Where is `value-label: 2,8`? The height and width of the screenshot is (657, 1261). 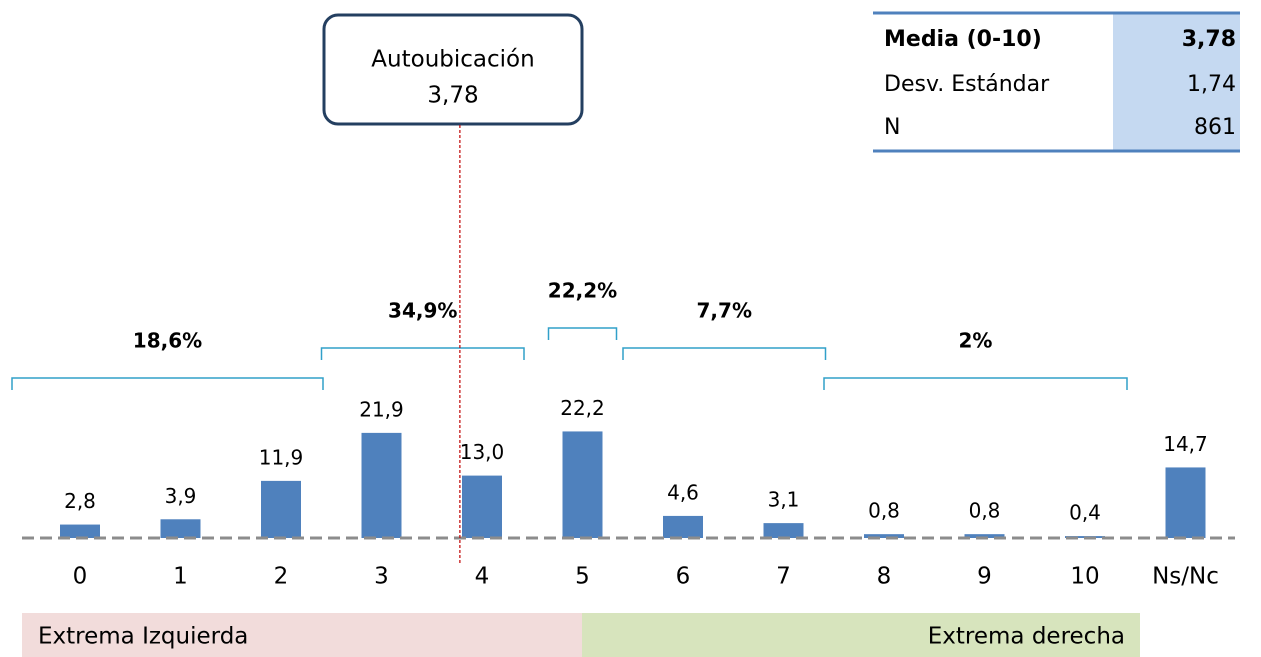
value-label: 2,8 is located at coordinates (80, 501).